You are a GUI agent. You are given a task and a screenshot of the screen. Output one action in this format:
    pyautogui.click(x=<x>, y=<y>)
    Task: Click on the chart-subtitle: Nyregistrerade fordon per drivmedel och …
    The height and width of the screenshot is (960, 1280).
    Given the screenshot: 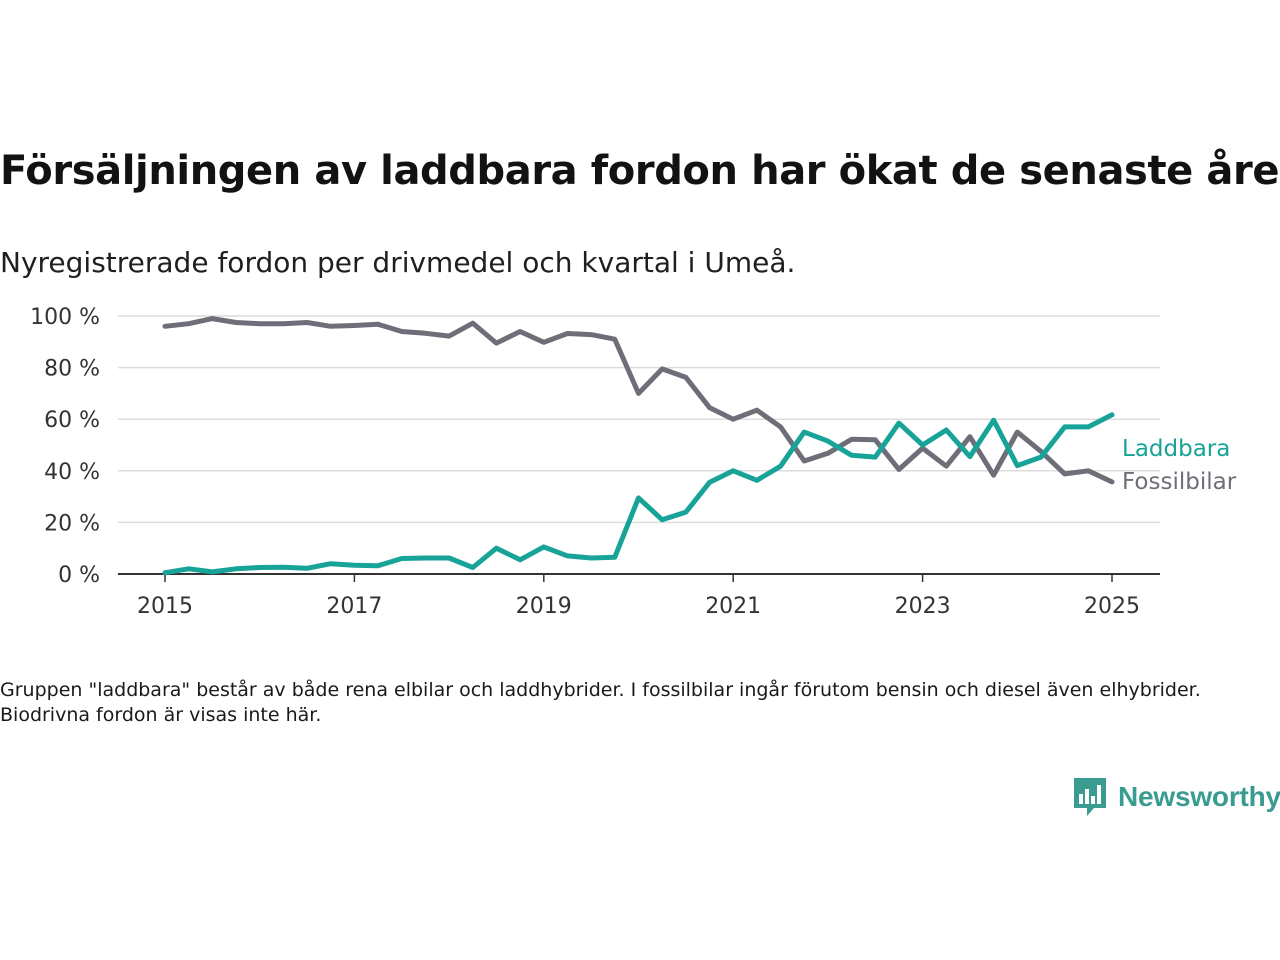 What is the action you would take?
    pyautogui.click(x=398, y=262)
    